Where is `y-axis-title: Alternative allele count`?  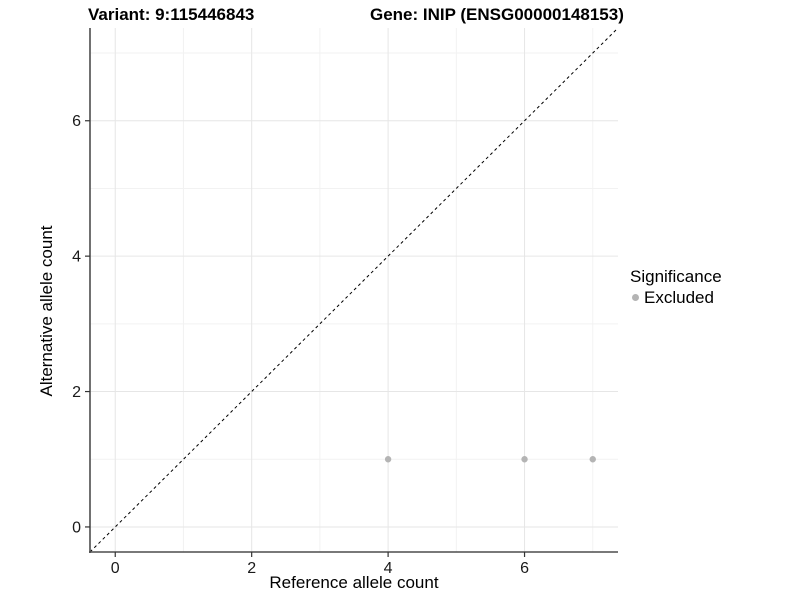
y-axis-title: Alternative allele count is located at coordinates (46, 311).